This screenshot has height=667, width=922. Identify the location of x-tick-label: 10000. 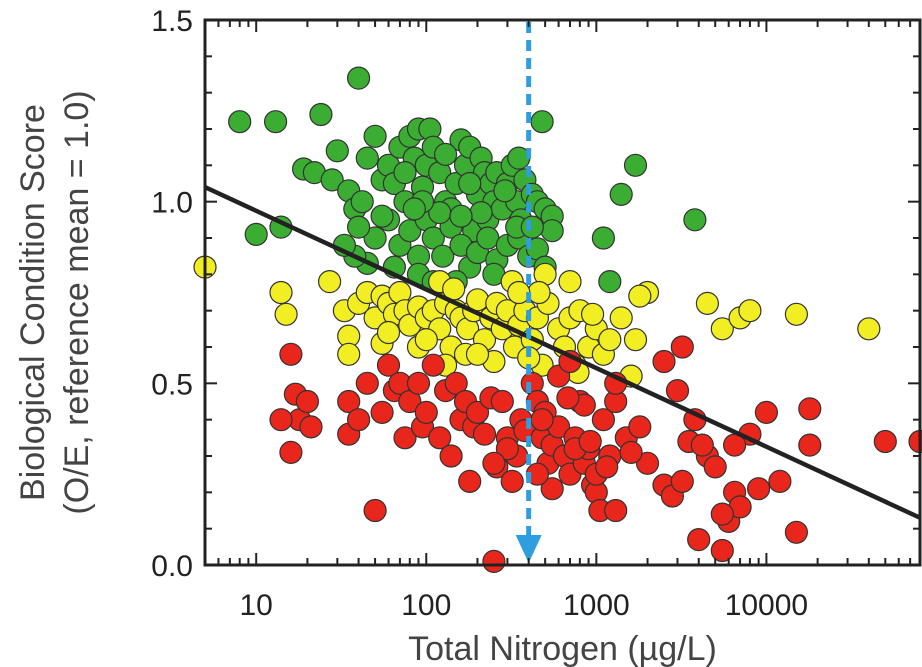
(766, 605).